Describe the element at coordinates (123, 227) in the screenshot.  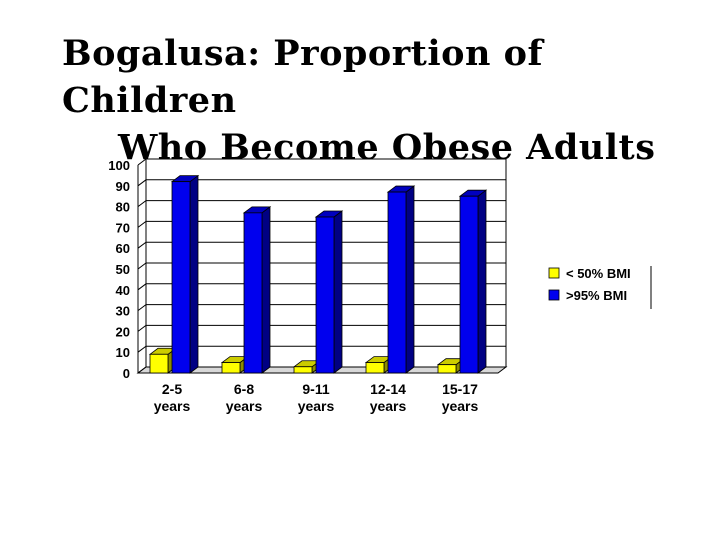
I see `y-tick-label: 70` at that location.